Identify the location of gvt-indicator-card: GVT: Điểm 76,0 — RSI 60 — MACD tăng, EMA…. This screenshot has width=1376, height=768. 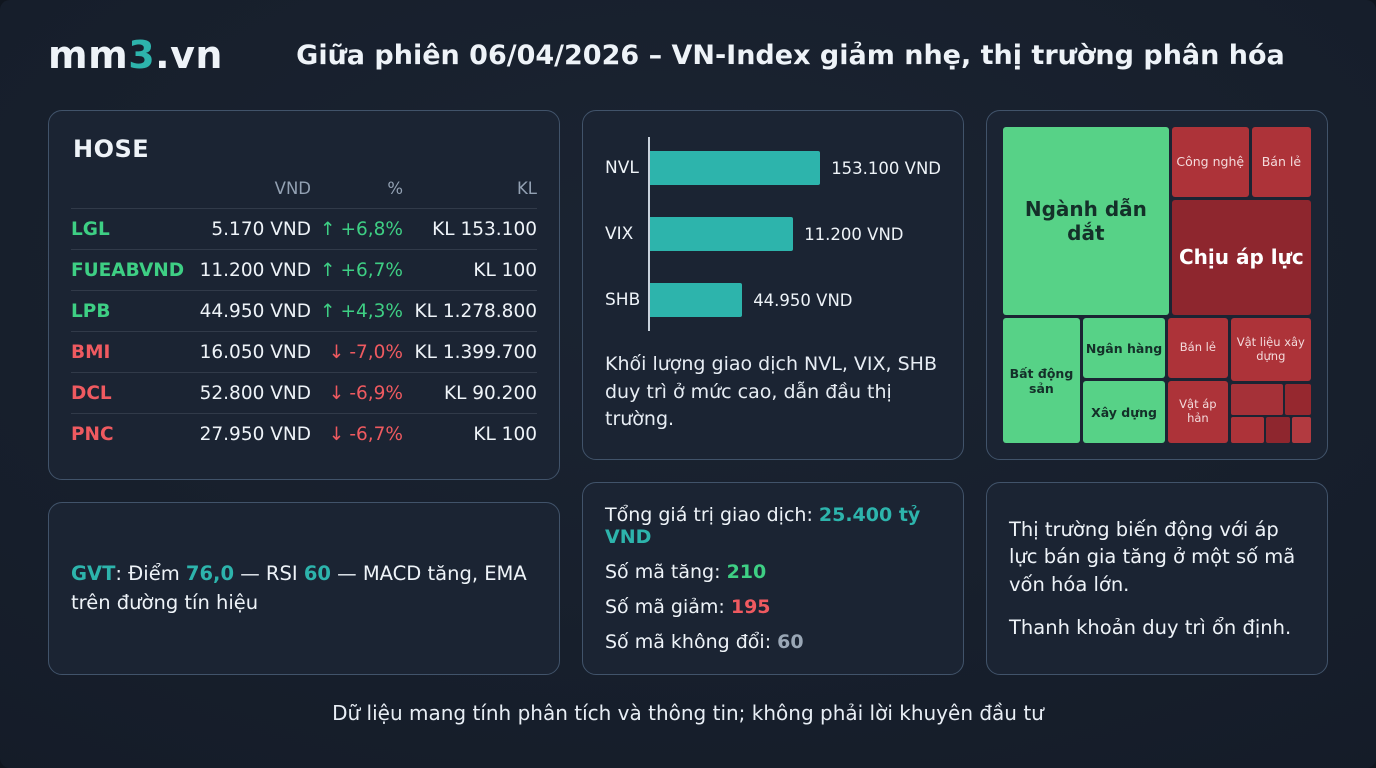
(304, 588).